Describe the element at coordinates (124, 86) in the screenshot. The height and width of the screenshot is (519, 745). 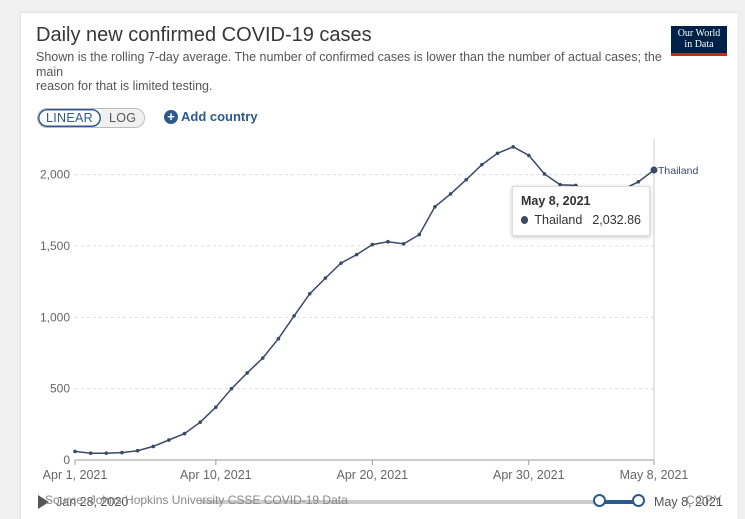
I see `subtitle-line-2: reason for that is limited testing.` at that location.